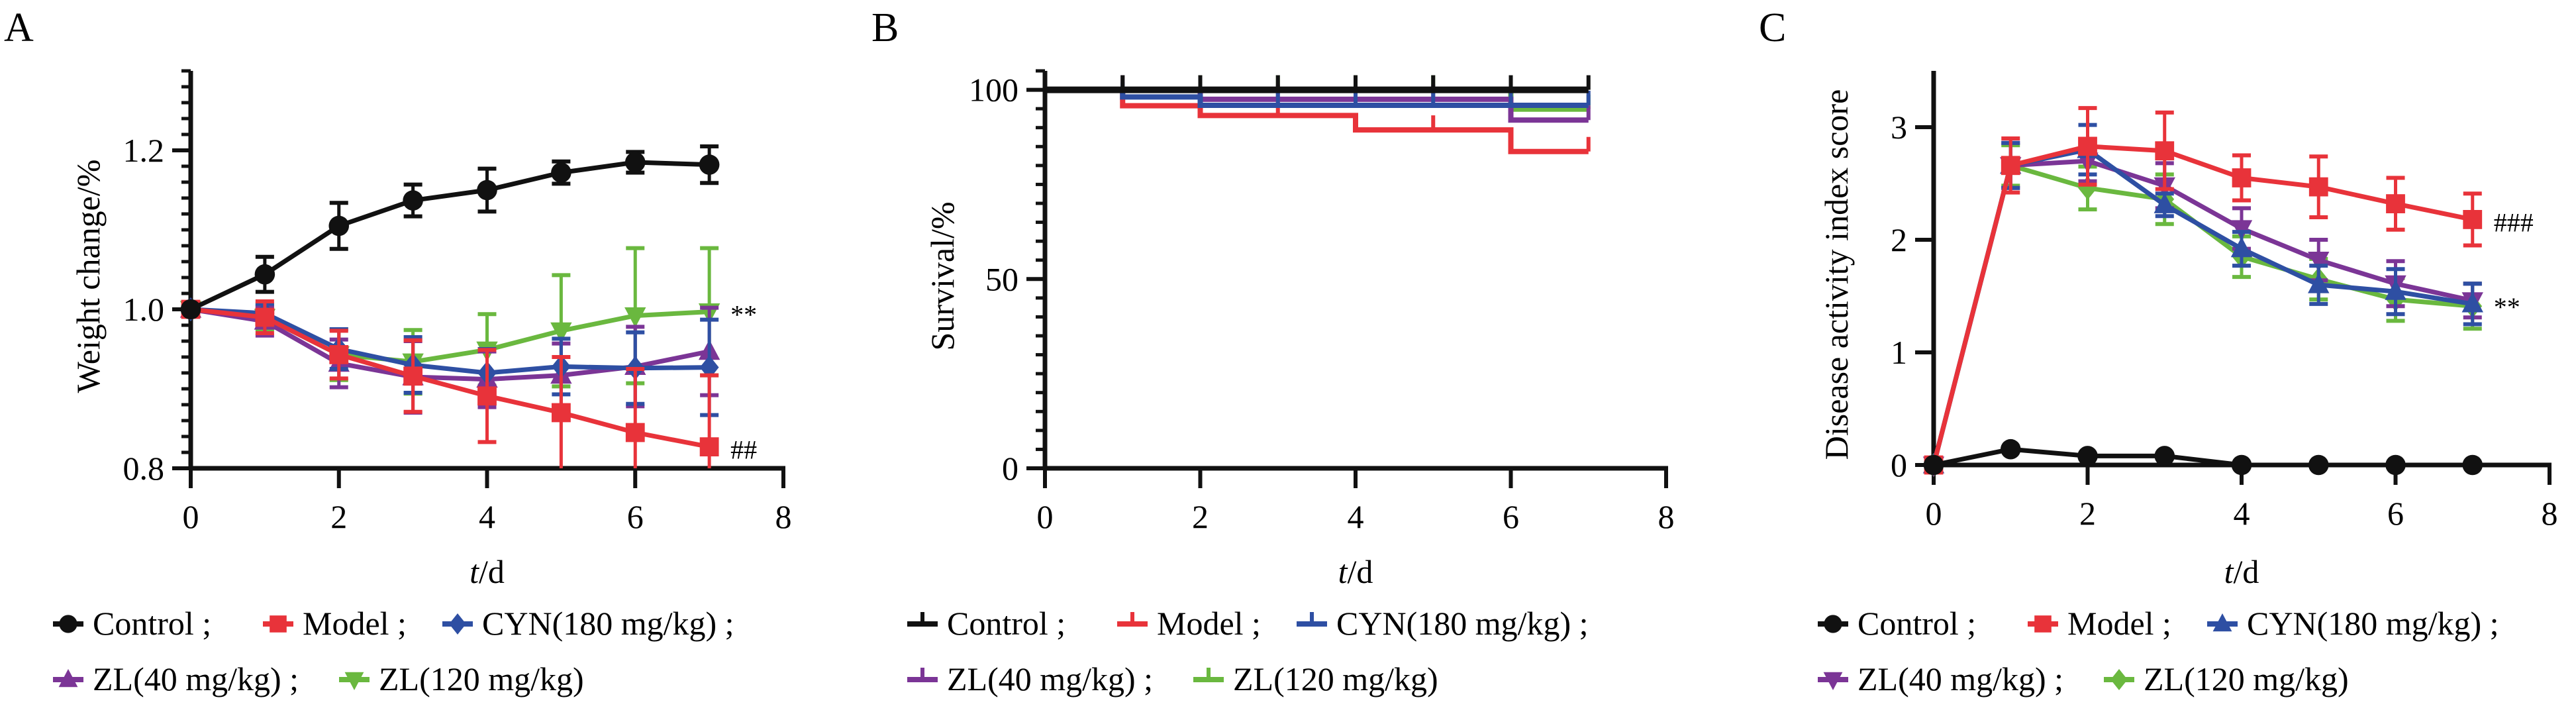 This screenshot has height=720, width=2576. I want to click on panel-letter: A, so click(19, 27).